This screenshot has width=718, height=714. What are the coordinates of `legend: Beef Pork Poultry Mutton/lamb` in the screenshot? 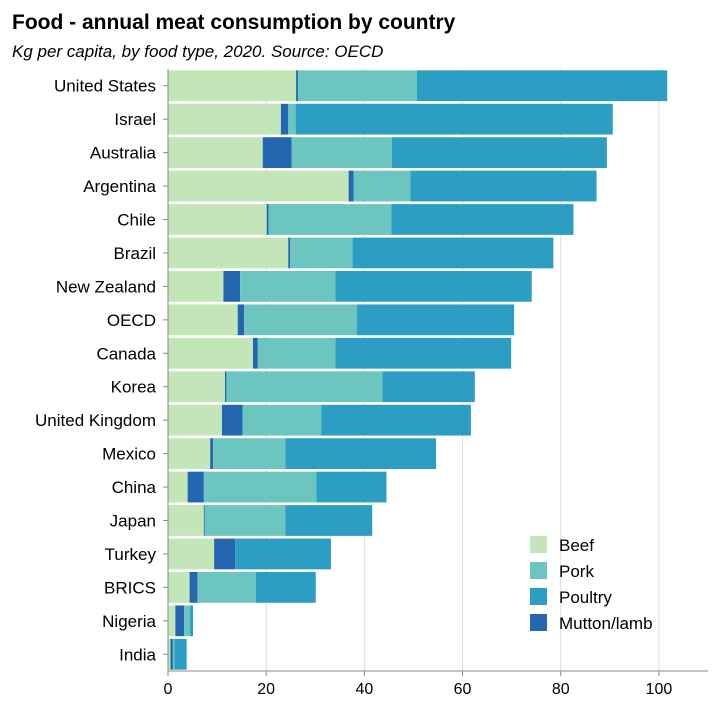 It's located at (591, 584).